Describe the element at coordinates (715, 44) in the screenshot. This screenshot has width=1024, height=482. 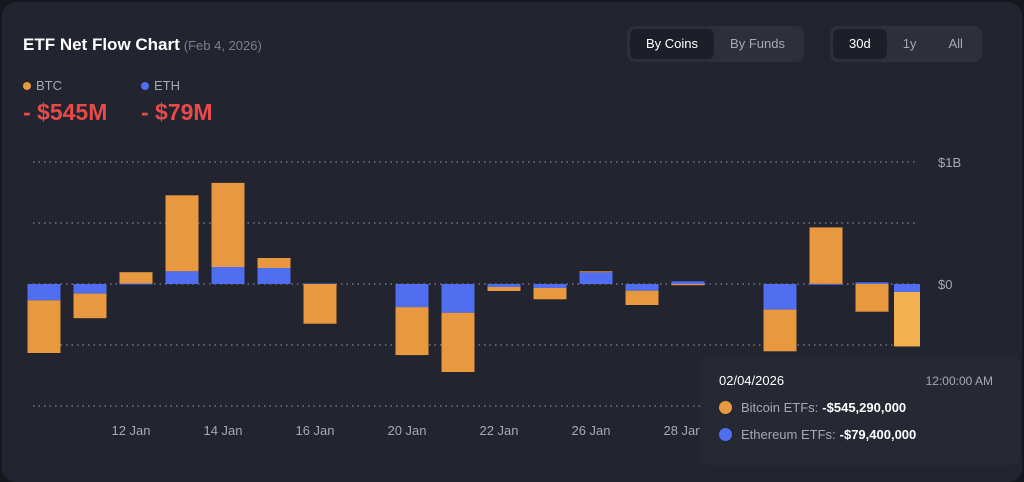
I see `view-toggle: By Coins By Funds` at that location.